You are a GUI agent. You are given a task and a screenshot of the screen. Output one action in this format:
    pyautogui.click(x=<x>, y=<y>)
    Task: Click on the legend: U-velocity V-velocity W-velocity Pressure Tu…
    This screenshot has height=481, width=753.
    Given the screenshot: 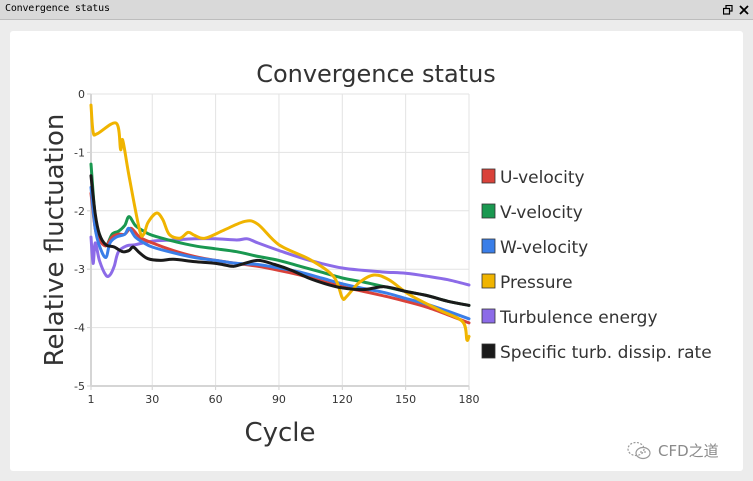 What is the action you would take?
    pyautogui.click(x=596, y=265)
    